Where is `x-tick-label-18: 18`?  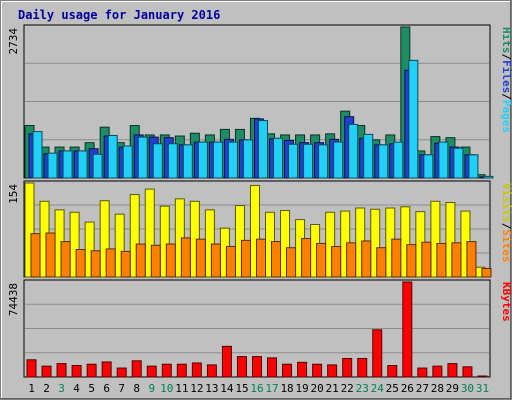 x-tick-label-18: 18 is located at coordinates (286, 388).